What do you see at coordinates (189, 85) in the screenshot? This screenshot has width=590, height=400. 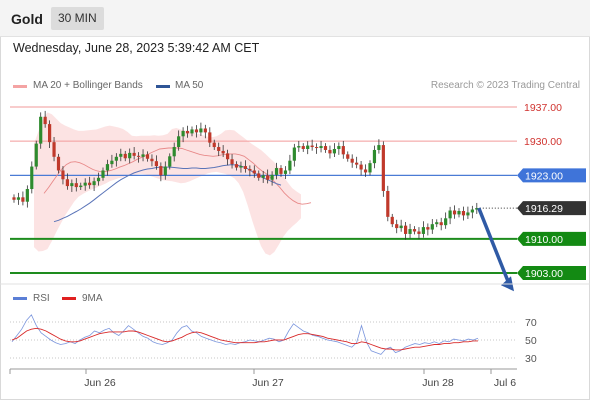 I see `ma50-legend-label: MA 50` at bounding box center [189, 85].